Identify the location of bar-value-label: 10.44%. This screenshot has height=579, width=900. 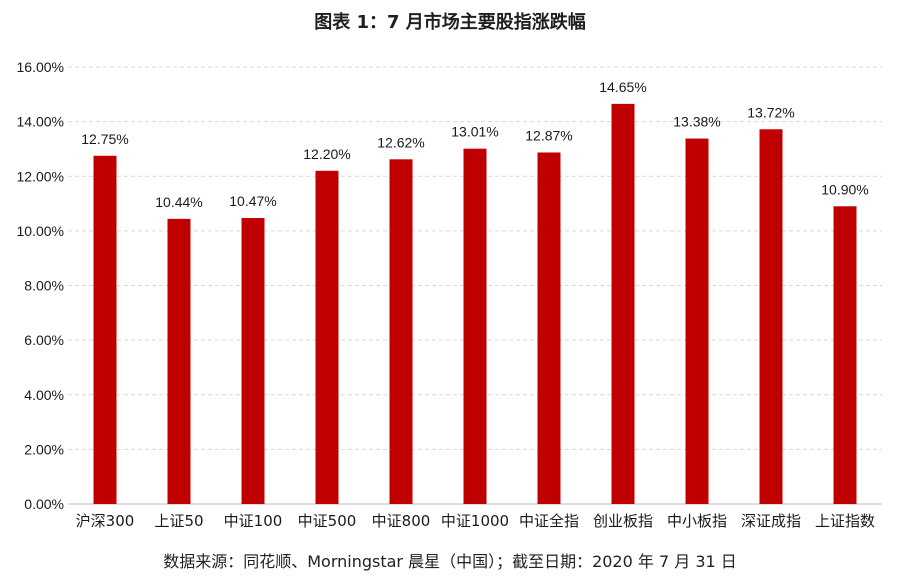
(178, 202).